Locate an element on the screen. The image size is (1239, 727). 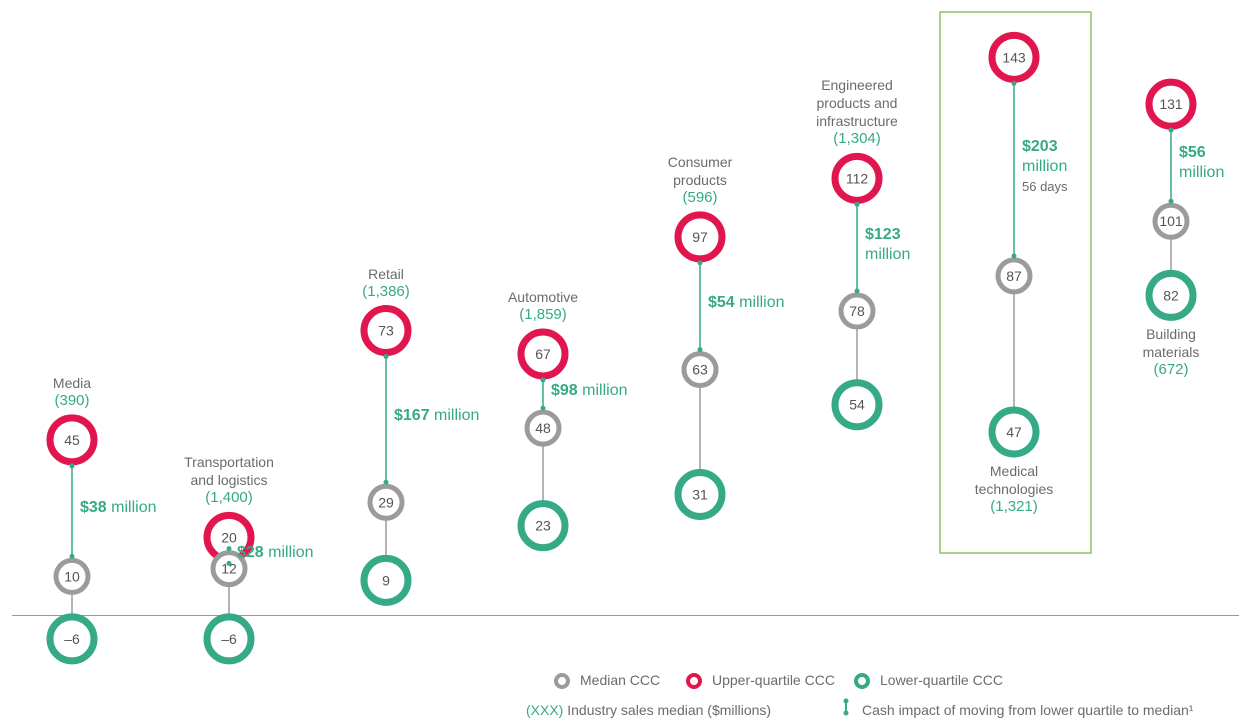
cash-value: $123 is located at coordinates (883, 234).